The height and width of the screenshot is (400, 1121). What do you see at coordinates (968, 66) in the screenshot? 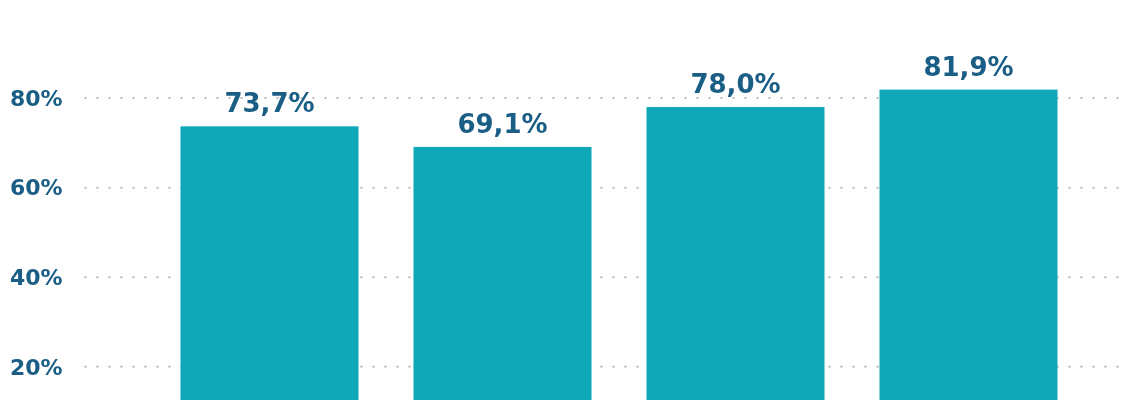
I see `data-label: 81,9%` at bounding box center [968, 66].